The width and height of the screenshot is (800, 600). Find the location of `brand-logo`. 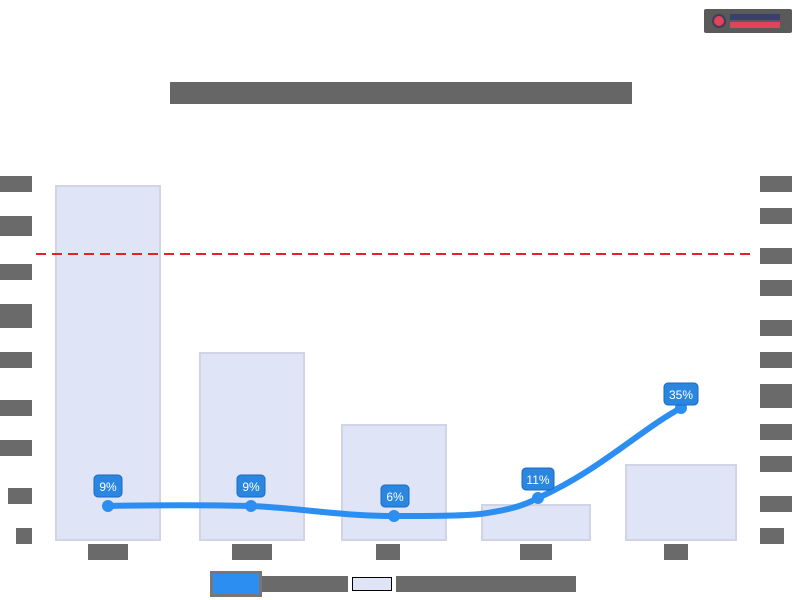

brand-logo is located at coordinates (748, 21).